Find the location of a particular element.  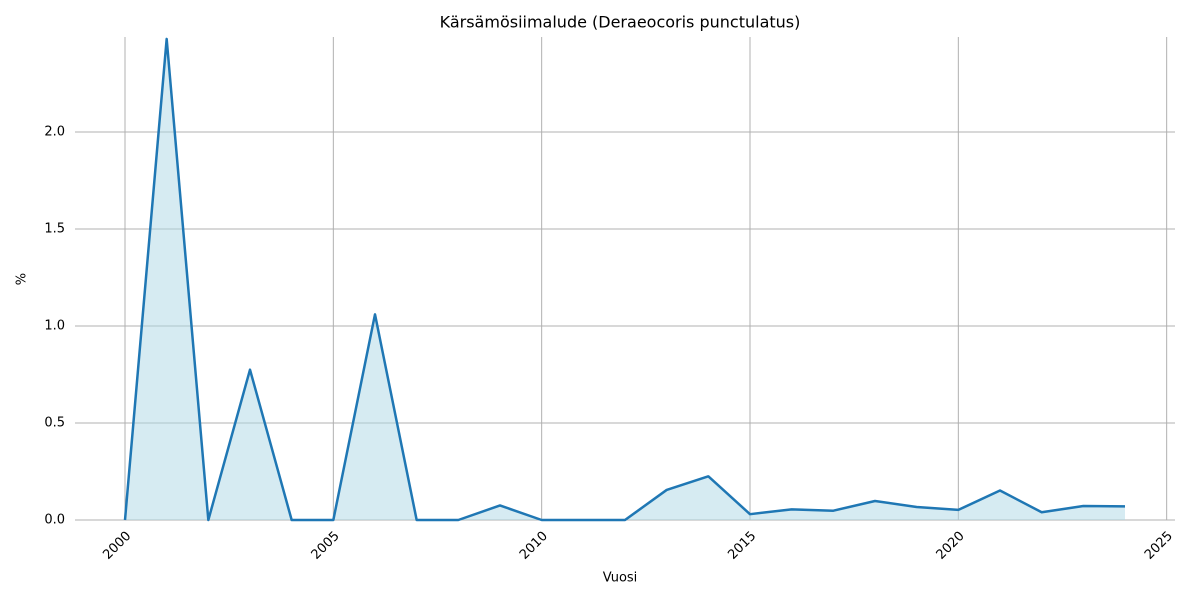

y-axis-label: % is located at coordinates (22, 279).